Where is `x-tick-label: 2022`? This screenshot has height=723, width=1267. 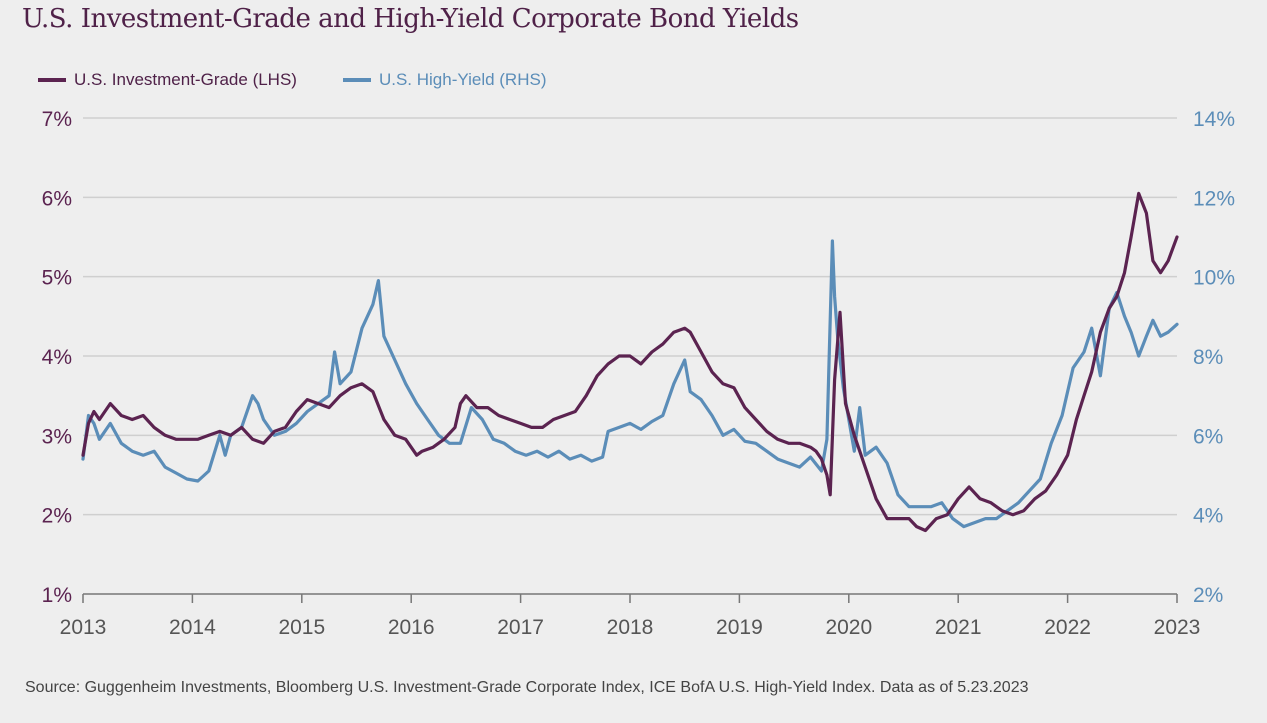 x-tick-label: 2022 is located at coordinates (1067, 627).